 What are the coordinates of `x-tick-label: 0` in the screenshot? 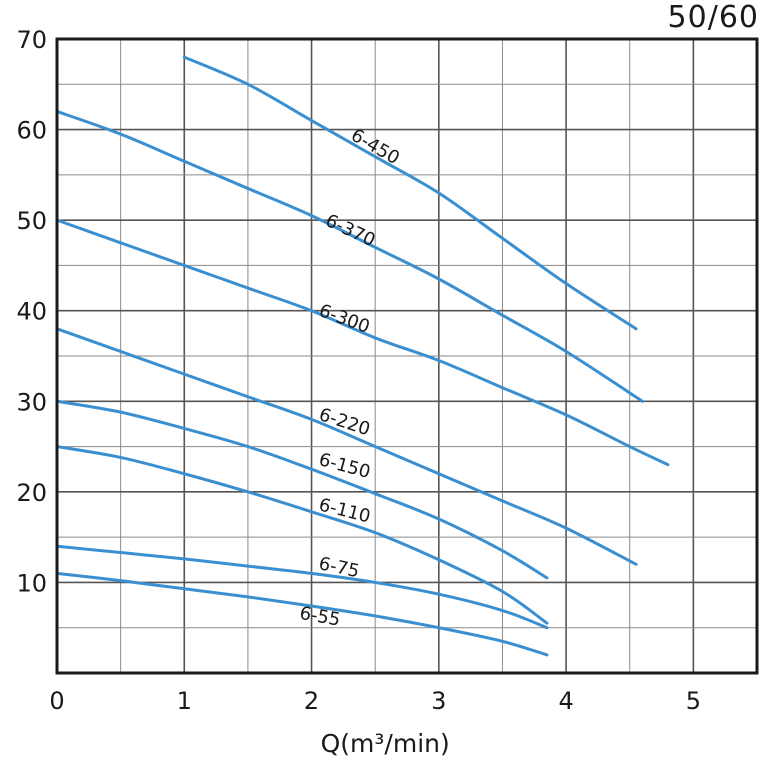 It's located at (56, 701).